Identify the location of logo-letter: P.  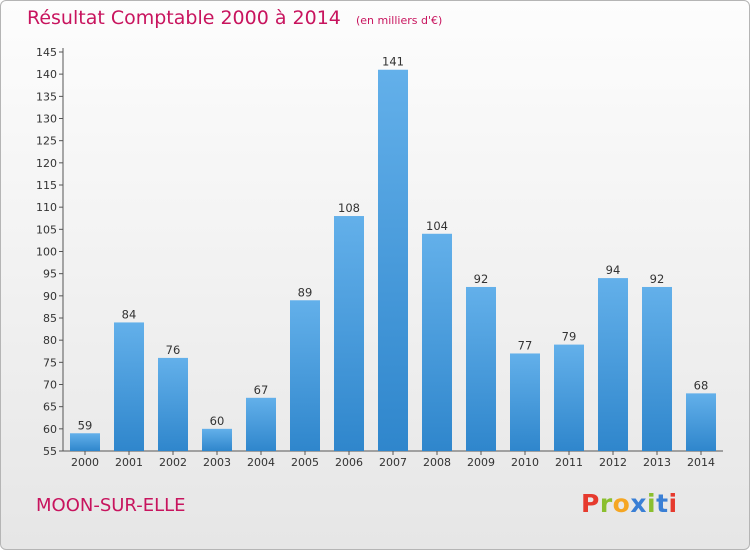
(590, 503).